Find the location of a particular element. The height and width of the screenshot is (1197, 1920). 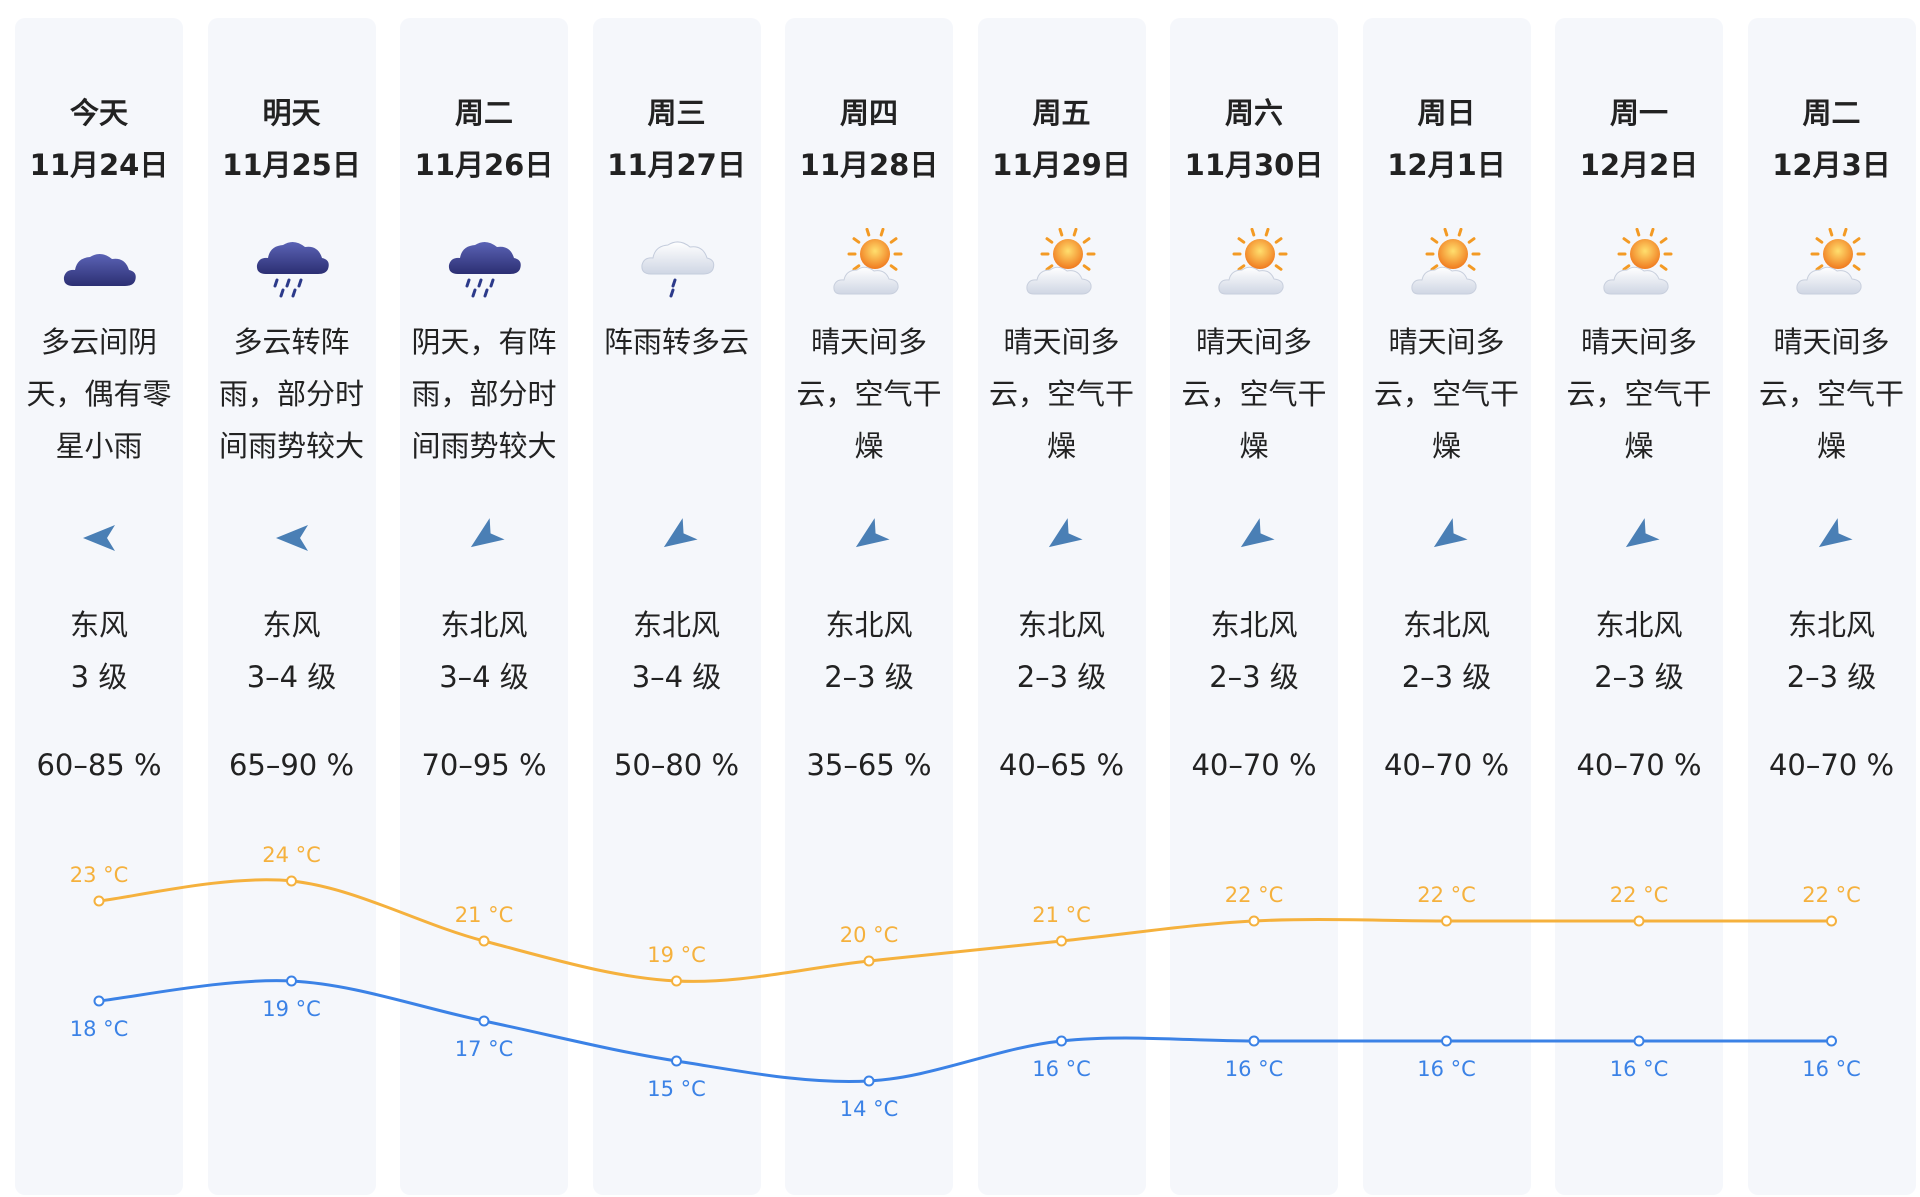

day-column: 周五 11月29日晴天间多云，空气干燥东北风 2–3 级 40–65 % is located at coordinates (1061, 606).